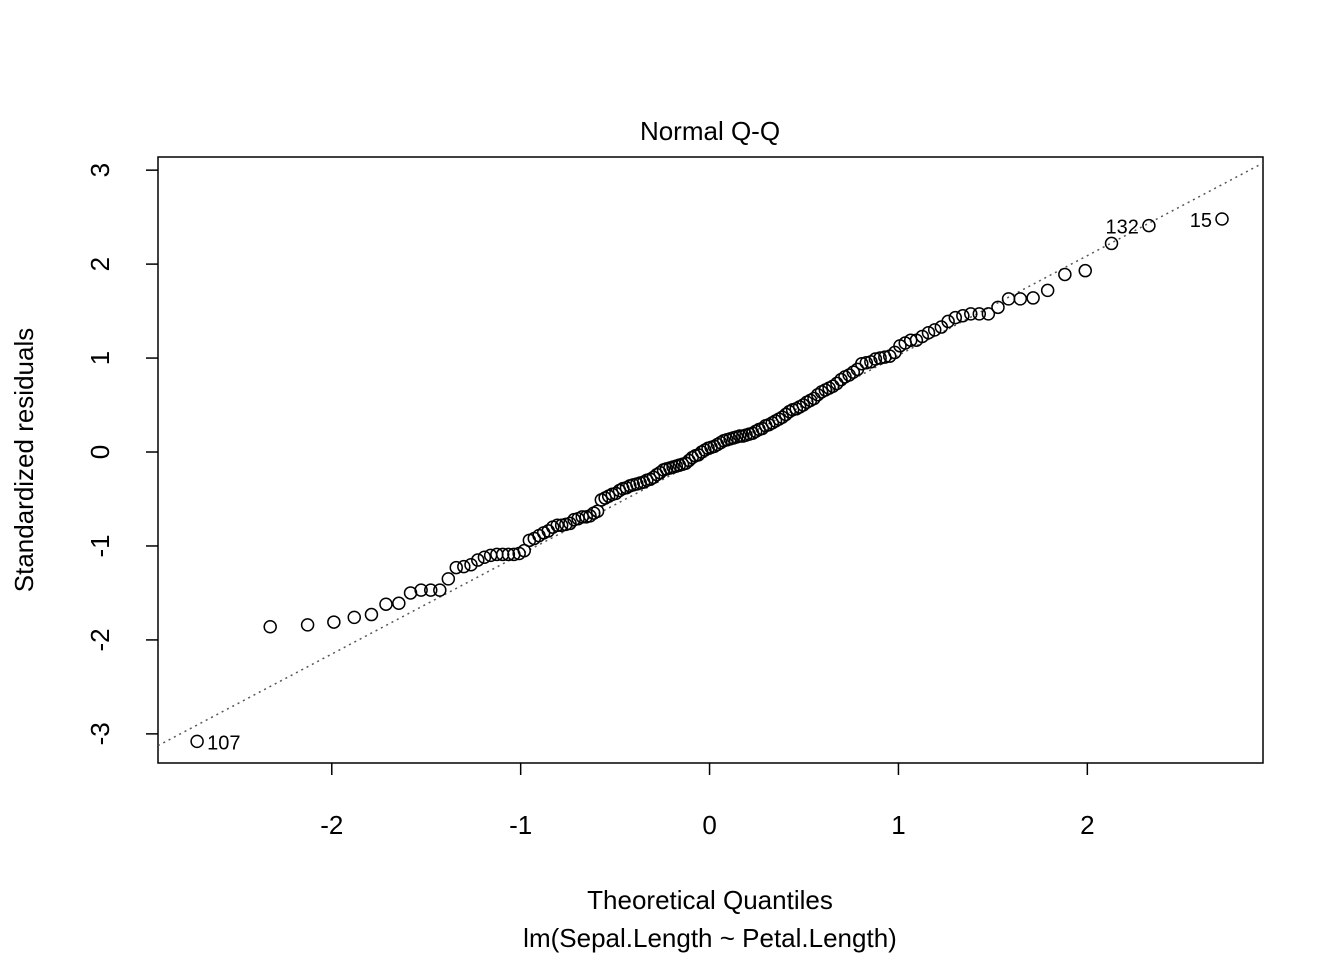  Describe the element at coordinates (100, 264) in the screenshot. I see `y-tick-label: 2` at that location.